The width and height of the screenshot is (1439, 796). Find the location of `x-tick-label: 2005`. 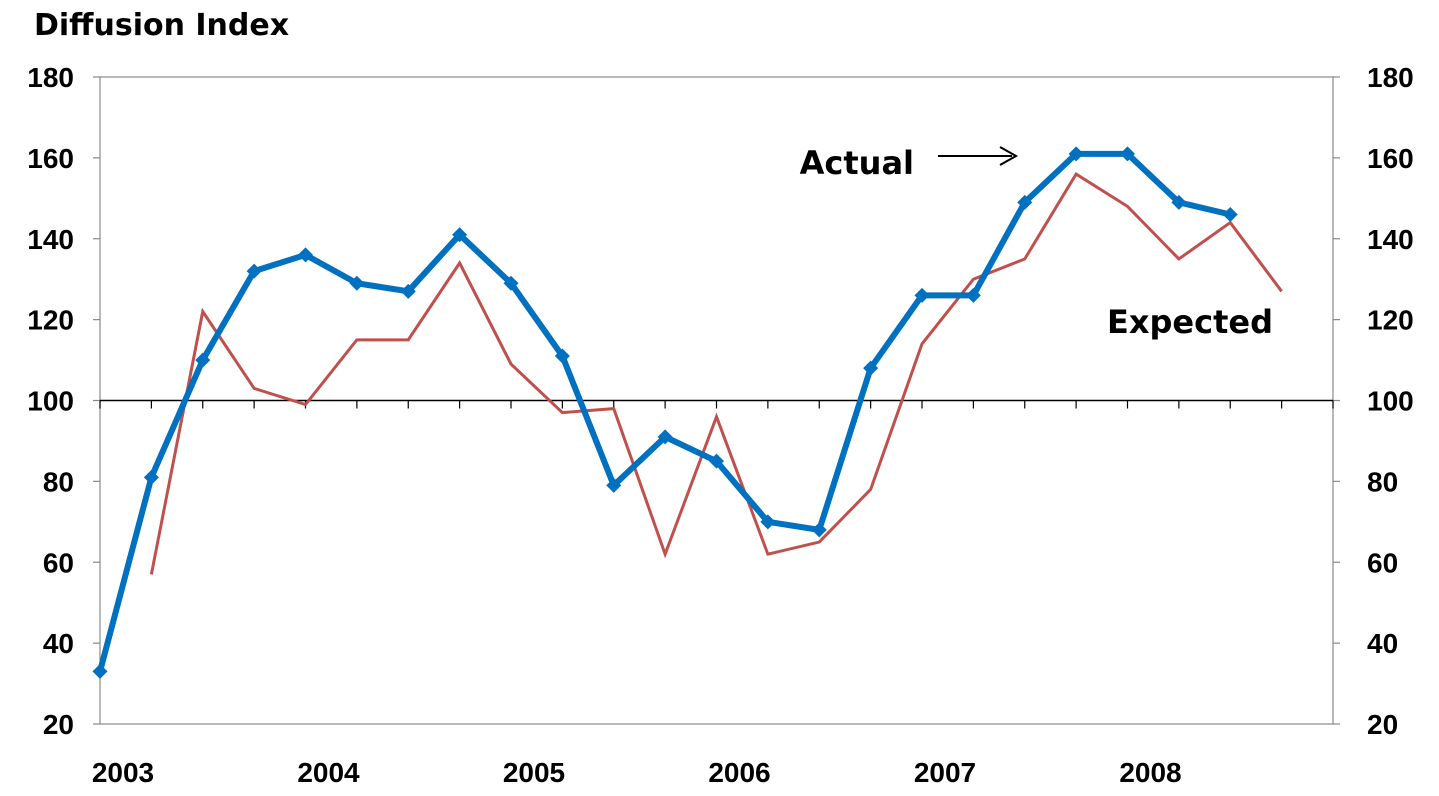

x-tick-label: 2005 is located at coordinates (534, 772).